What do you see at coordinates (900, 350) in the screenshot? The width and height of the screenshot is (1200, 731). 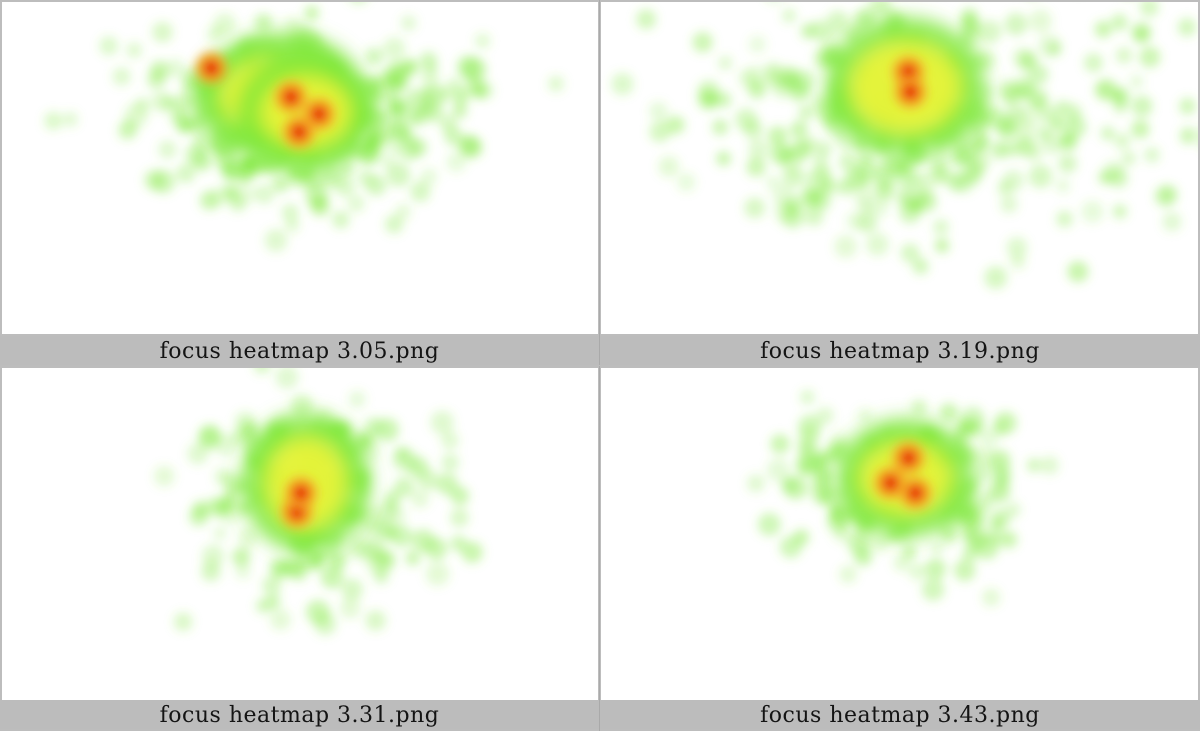 I see `thumbnail-caption: focus heatmap 3.19.png` at bounding box center [900, 350].